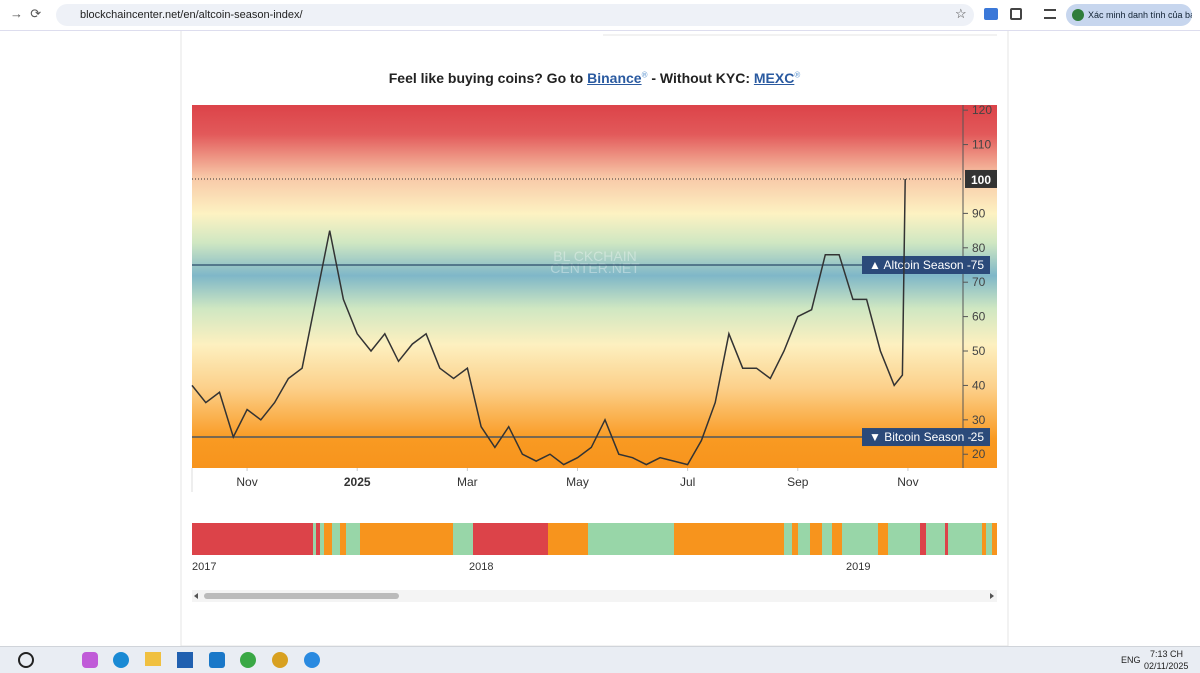 The image size is (1200, 673). What do you see at coordinates (486, 78) in the screenshot?
I see `headline-lead: Feel like buying coins? Go to` at bounding box center [486, 78].